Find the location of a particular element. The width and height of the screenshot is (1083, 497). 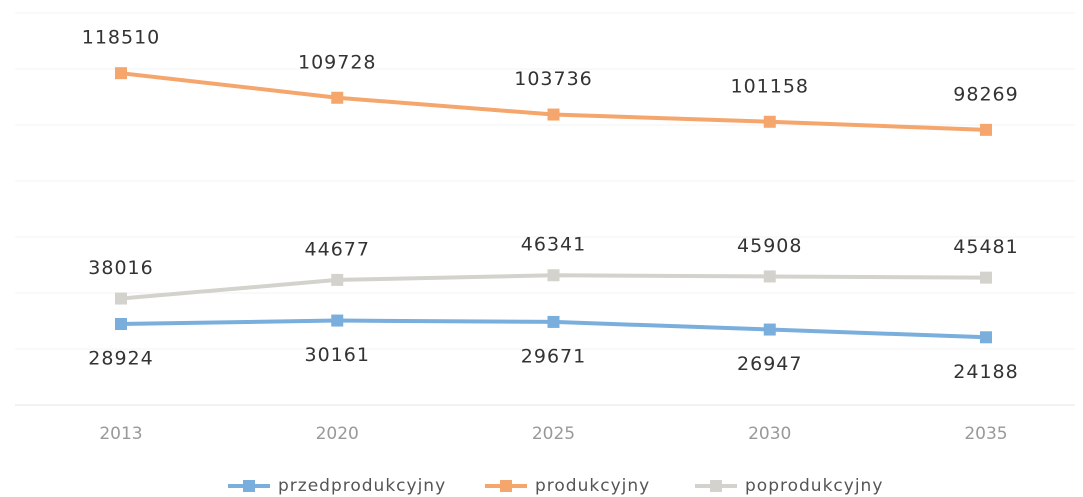

data-label: 26947 is located at coordinates (769, 364).